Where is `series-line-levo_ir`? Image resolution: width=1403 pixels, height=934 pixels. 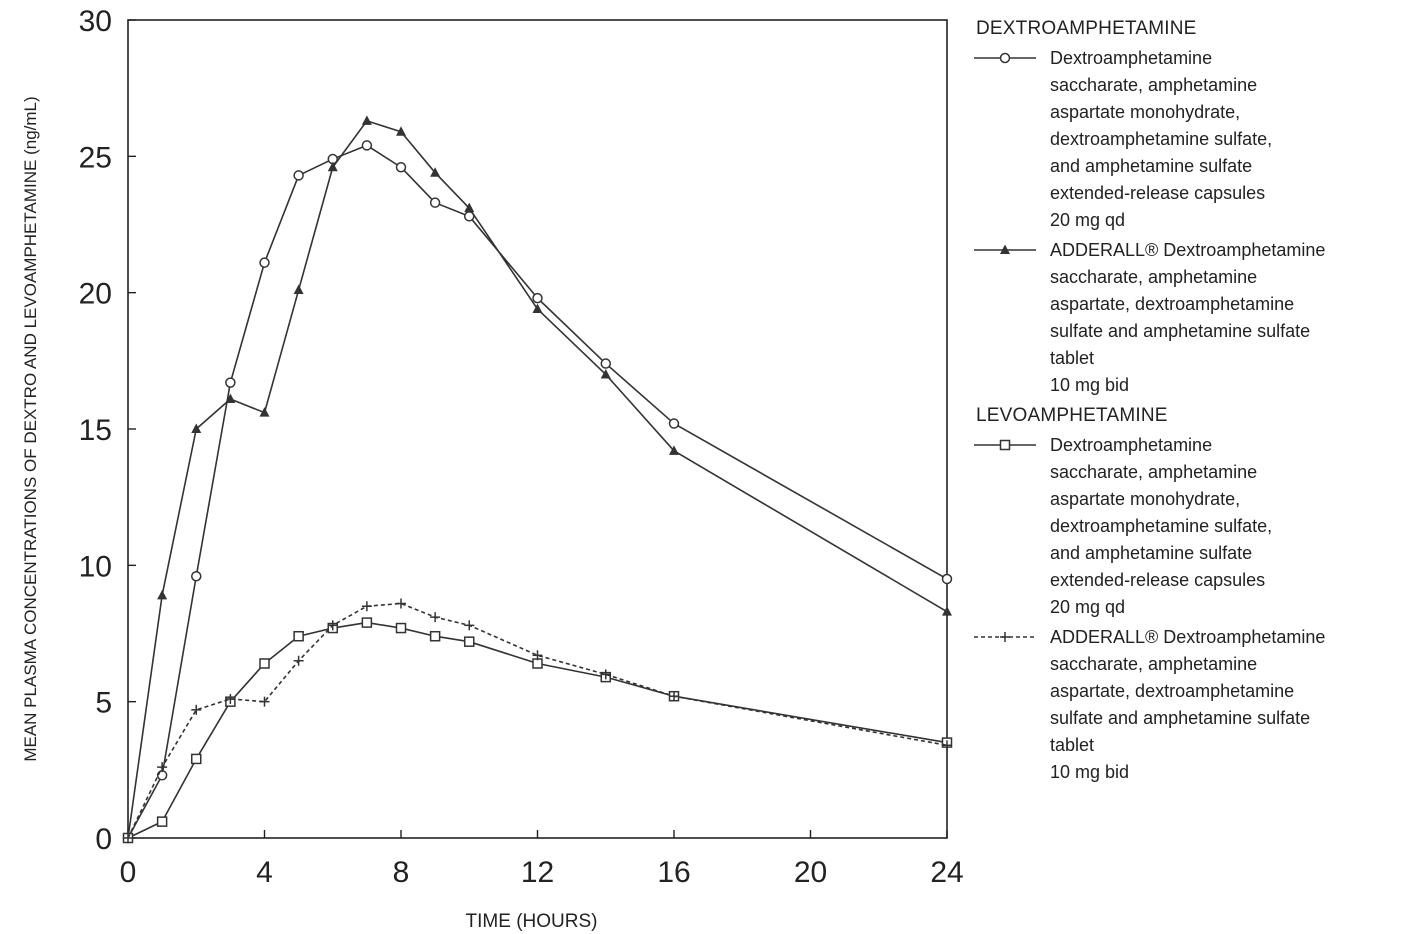 series-line-levo_ir is located at coordinates (537, 720).